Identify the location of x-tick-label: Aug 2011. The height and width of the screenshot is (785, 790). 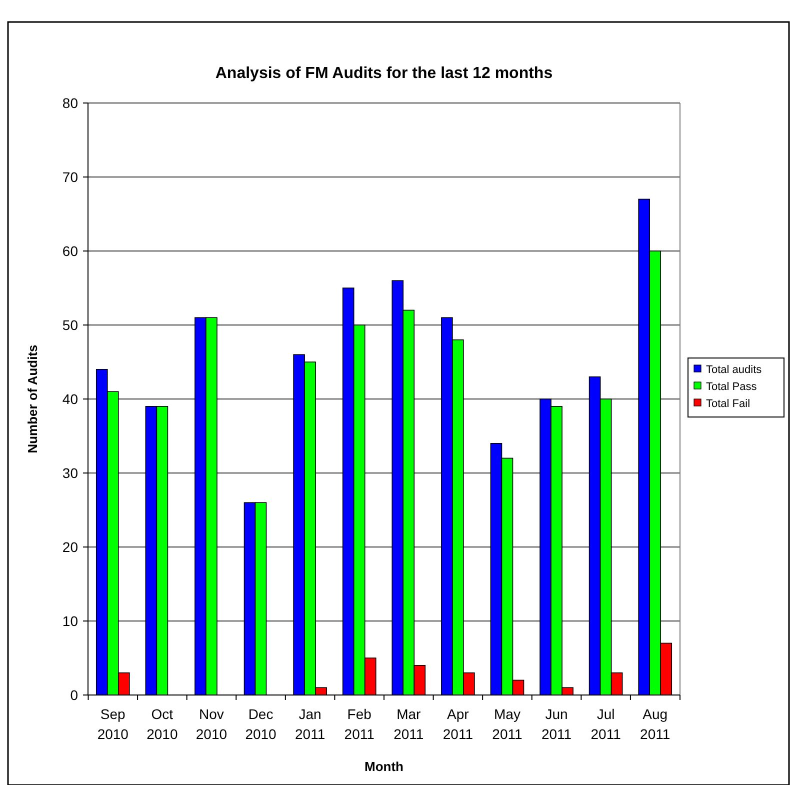
(655, 724).